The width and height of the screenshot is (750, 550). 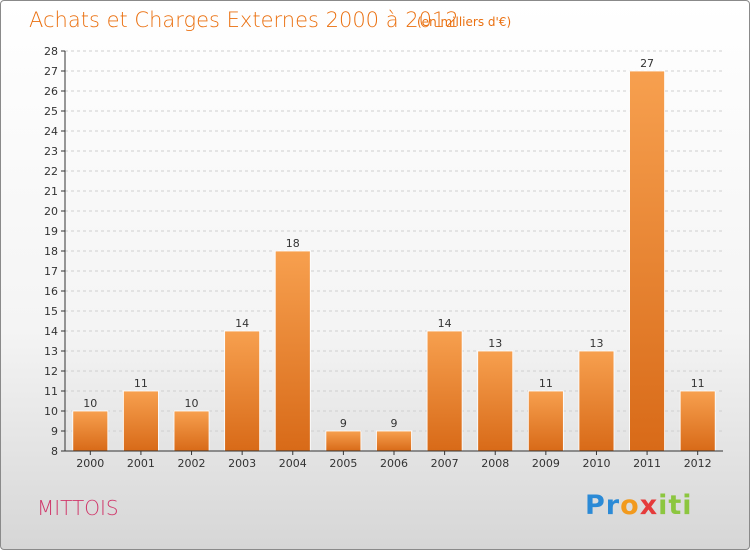 I want to click on y-tick-label: 25, so click(x=51, y=111).